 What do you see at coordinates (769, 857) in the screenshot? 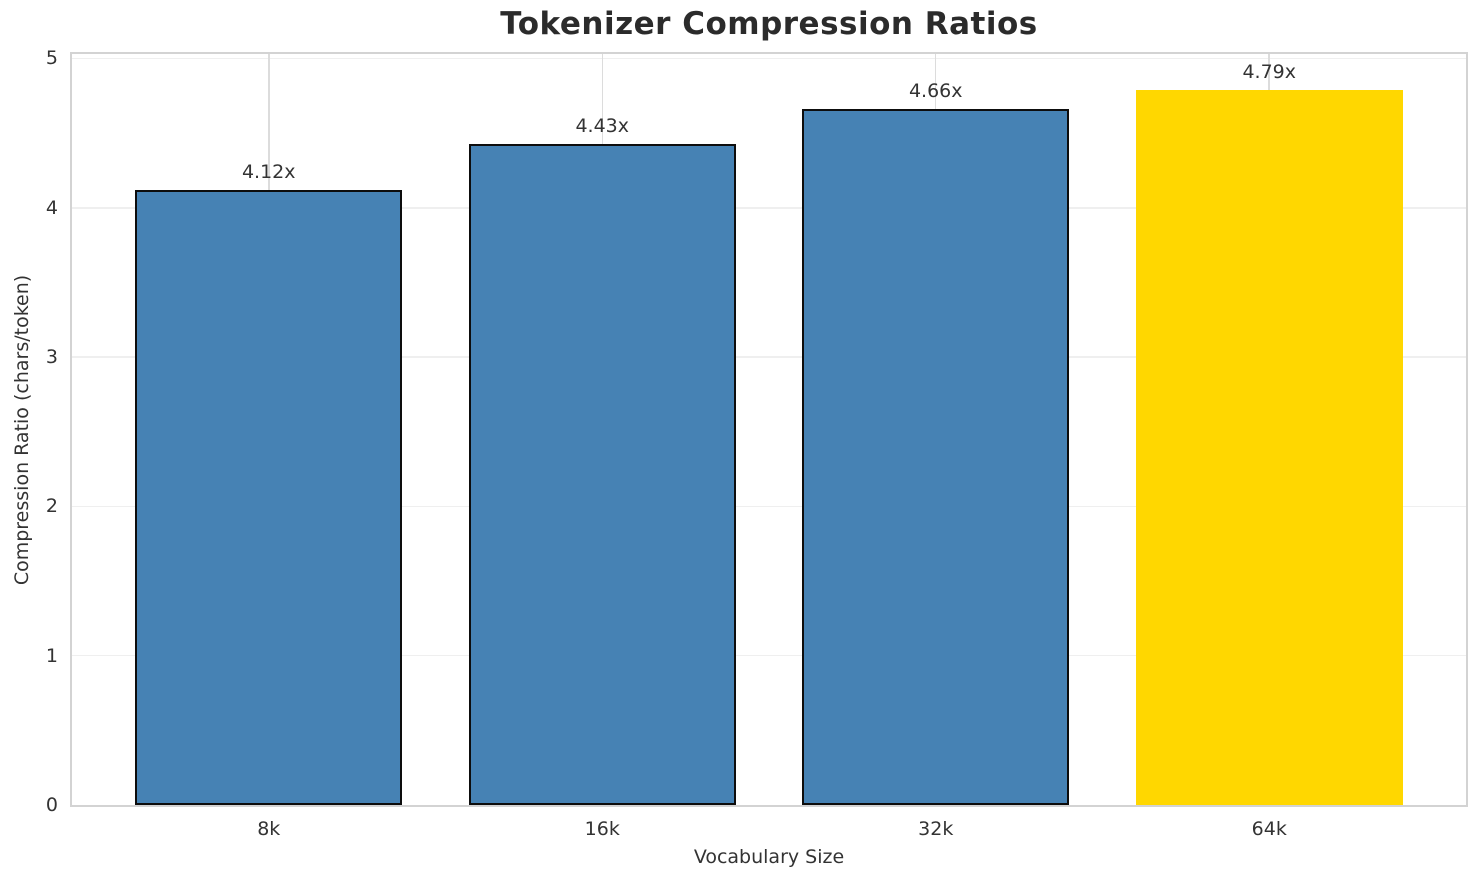
I see `x-axis-label: Vocabulary Size` at bounding box center [769, 857].